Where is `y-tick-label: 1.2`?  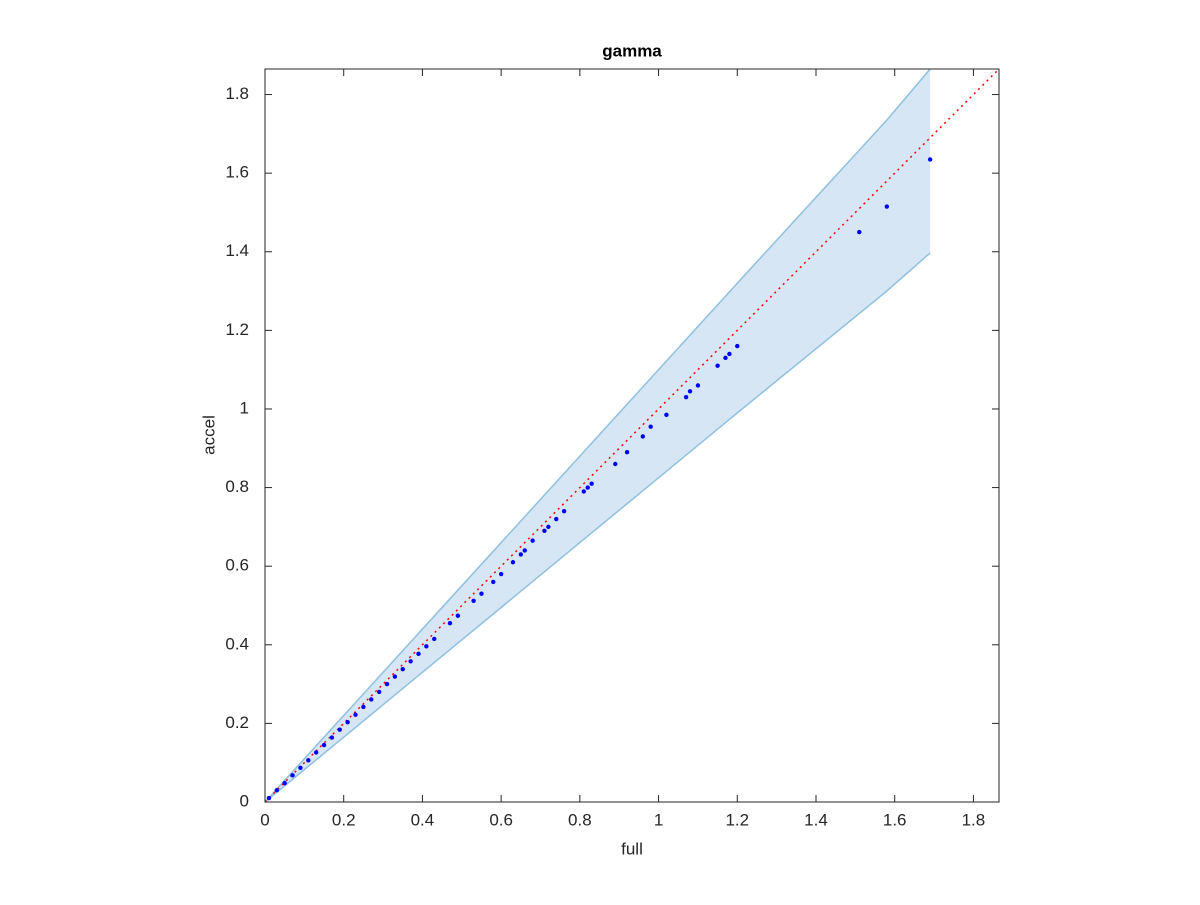 y-tick-label: 1.2 is located at coordinates (237, 329).